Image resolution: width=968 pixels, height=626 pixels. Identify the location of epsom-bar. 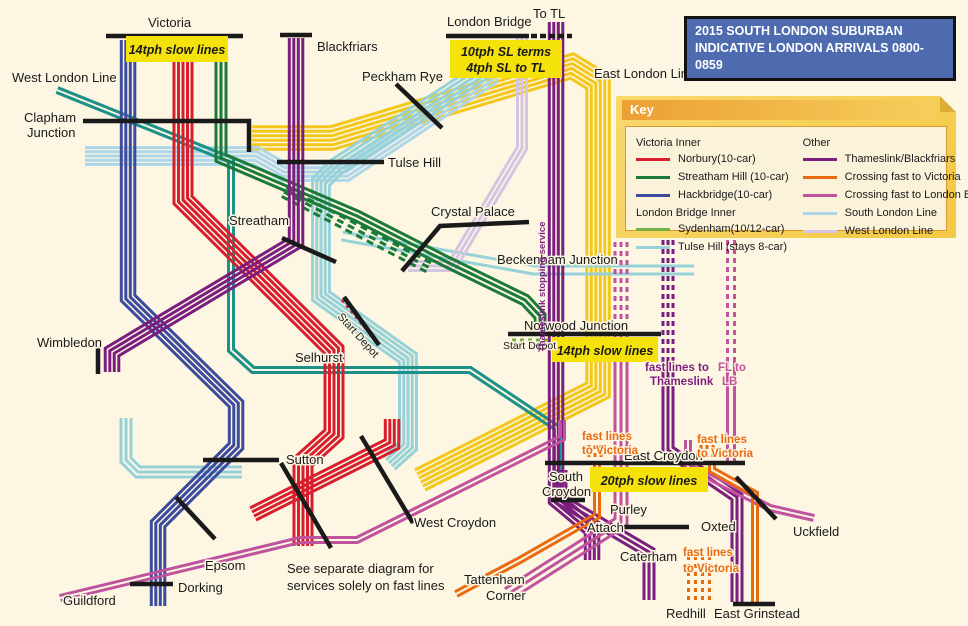
(195, 518).